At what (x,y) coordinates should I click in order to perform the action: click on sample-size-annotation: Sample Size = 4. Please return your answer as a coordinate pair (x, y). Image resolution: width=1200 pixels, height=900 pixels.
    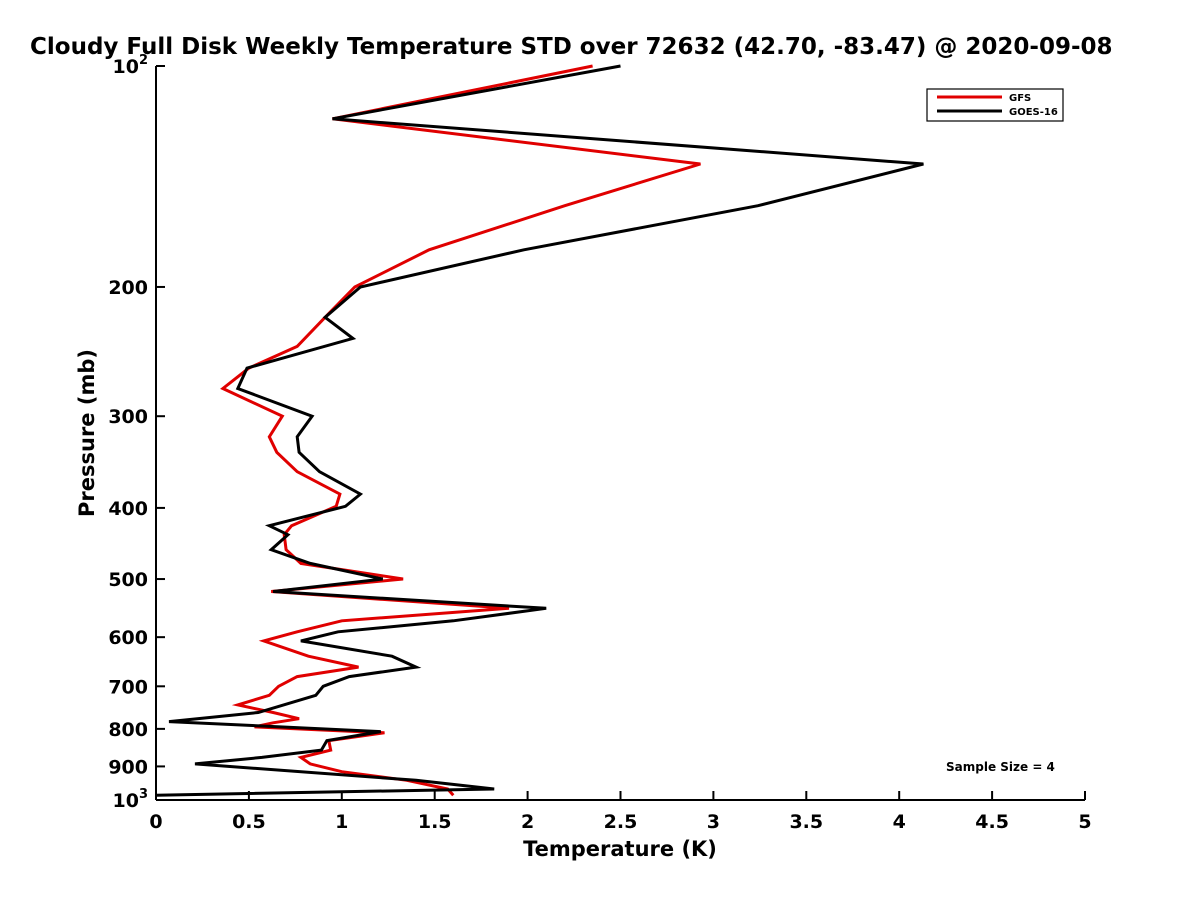
    Looking at the image, I should click on (1000, 767).